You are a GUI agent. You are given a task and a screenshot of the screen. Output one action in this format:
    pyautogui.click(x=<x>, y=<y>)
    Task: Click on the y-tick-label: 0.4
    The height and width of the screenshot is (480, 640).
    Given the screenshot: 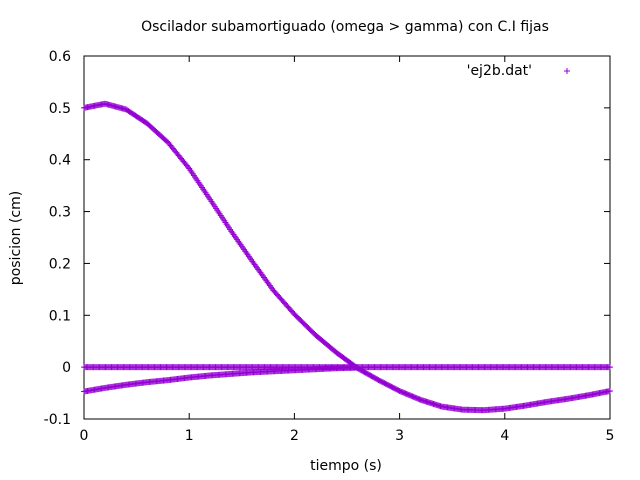 What is the action you would take?
    pyautogui.click(x=60, y=161)
    